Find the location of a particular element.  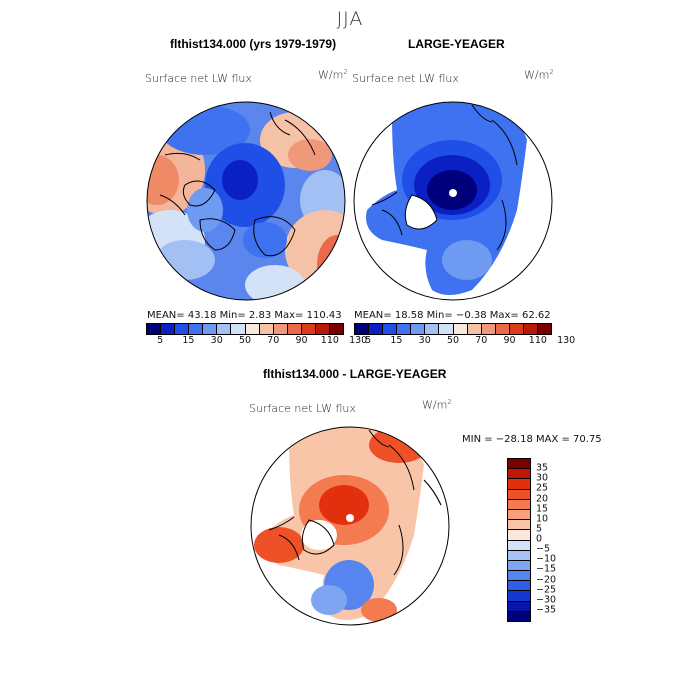

panel3-units: W/m2 is located at coordinates (437, 405).